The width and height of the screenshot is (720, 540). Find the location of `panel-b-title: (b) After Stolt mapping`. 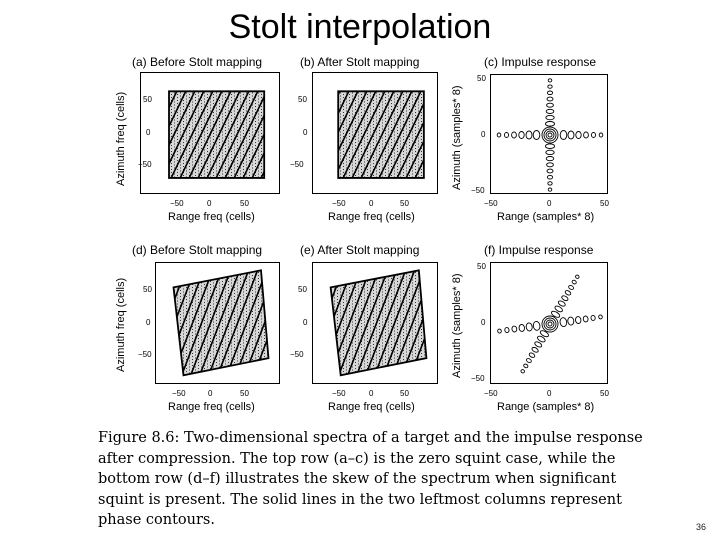

panel-b-title: (b) After Stolt mapping is located at coordinates (360, 62).